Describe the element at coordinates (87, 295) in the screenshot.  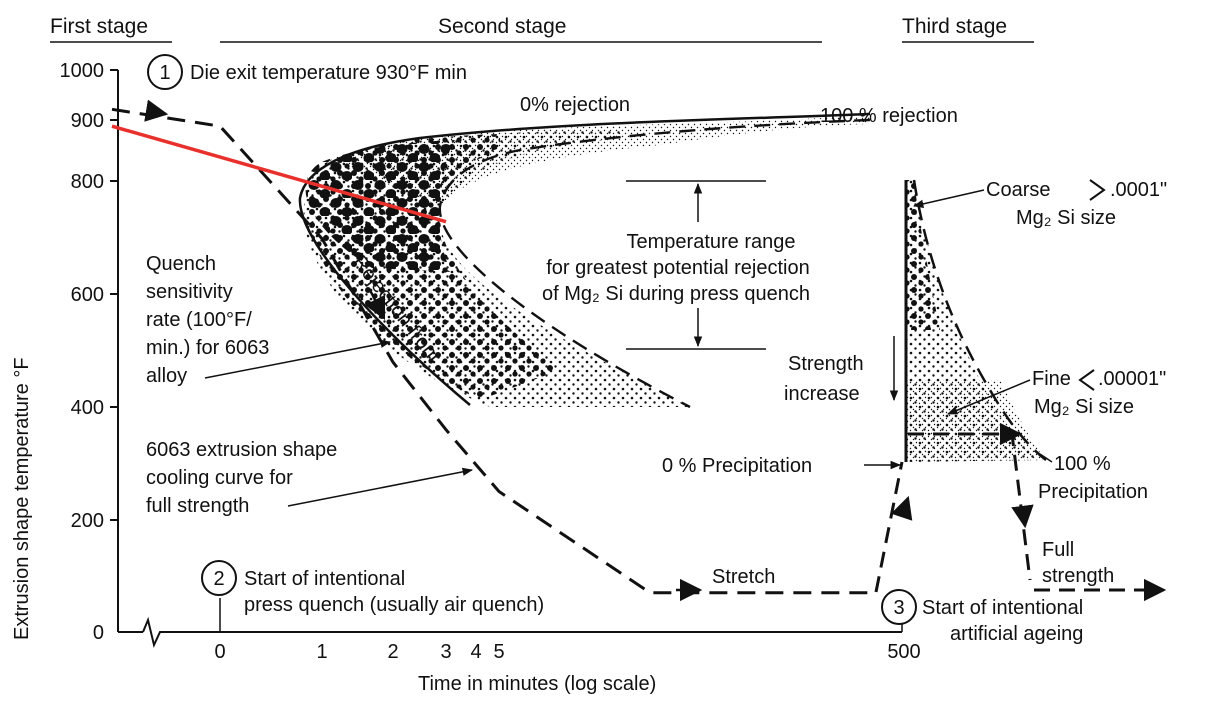
I see `y-tick-600: 600` at that location.